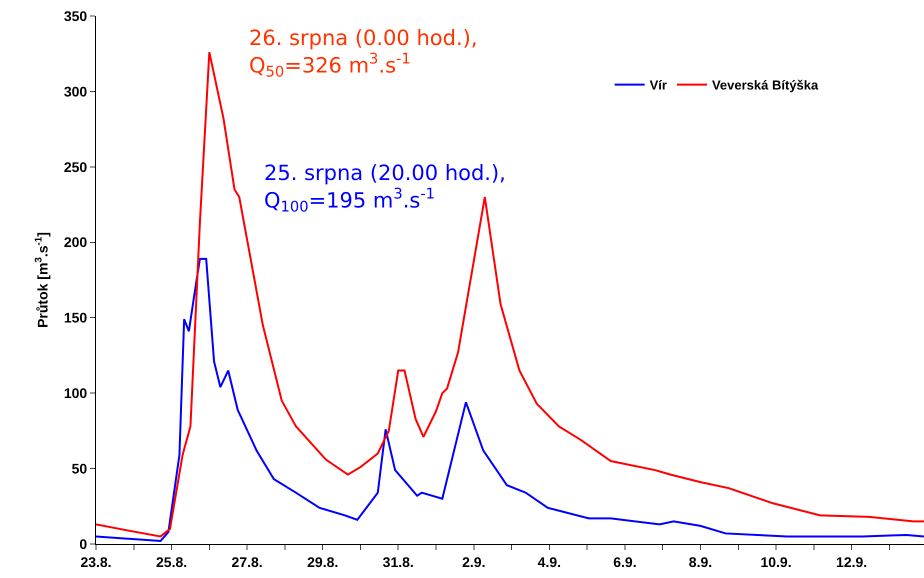 This screenshot has width=924, height=578. I want to click on x-tick-label: 2.9., so click(474, 562).